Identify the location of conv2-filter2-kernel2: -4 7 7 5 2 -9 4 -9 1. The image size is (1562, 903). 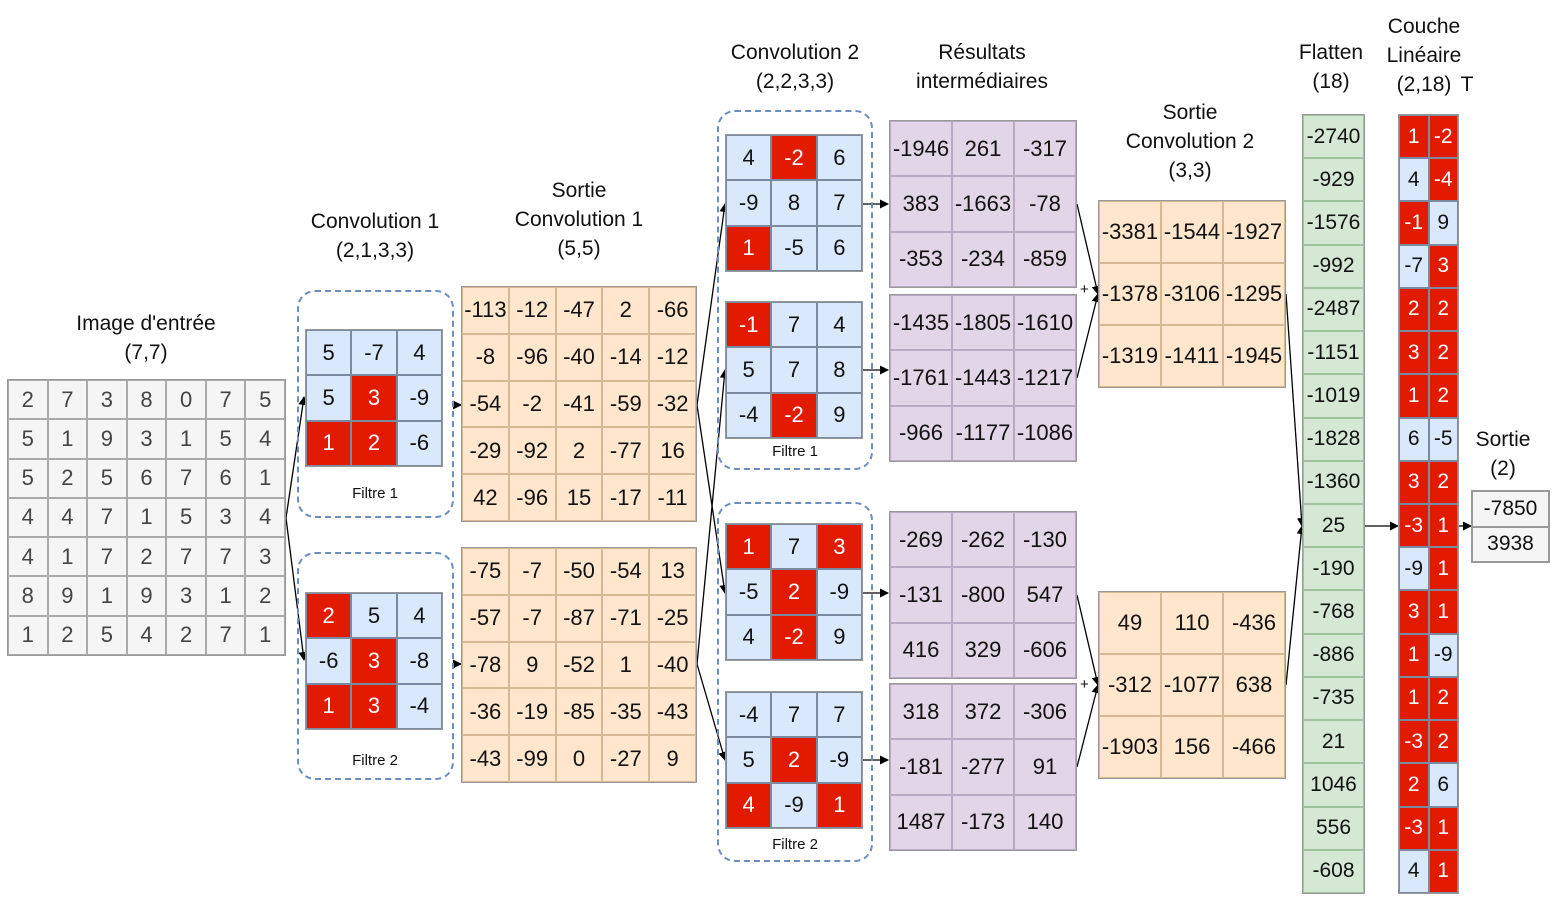
(794, 760).